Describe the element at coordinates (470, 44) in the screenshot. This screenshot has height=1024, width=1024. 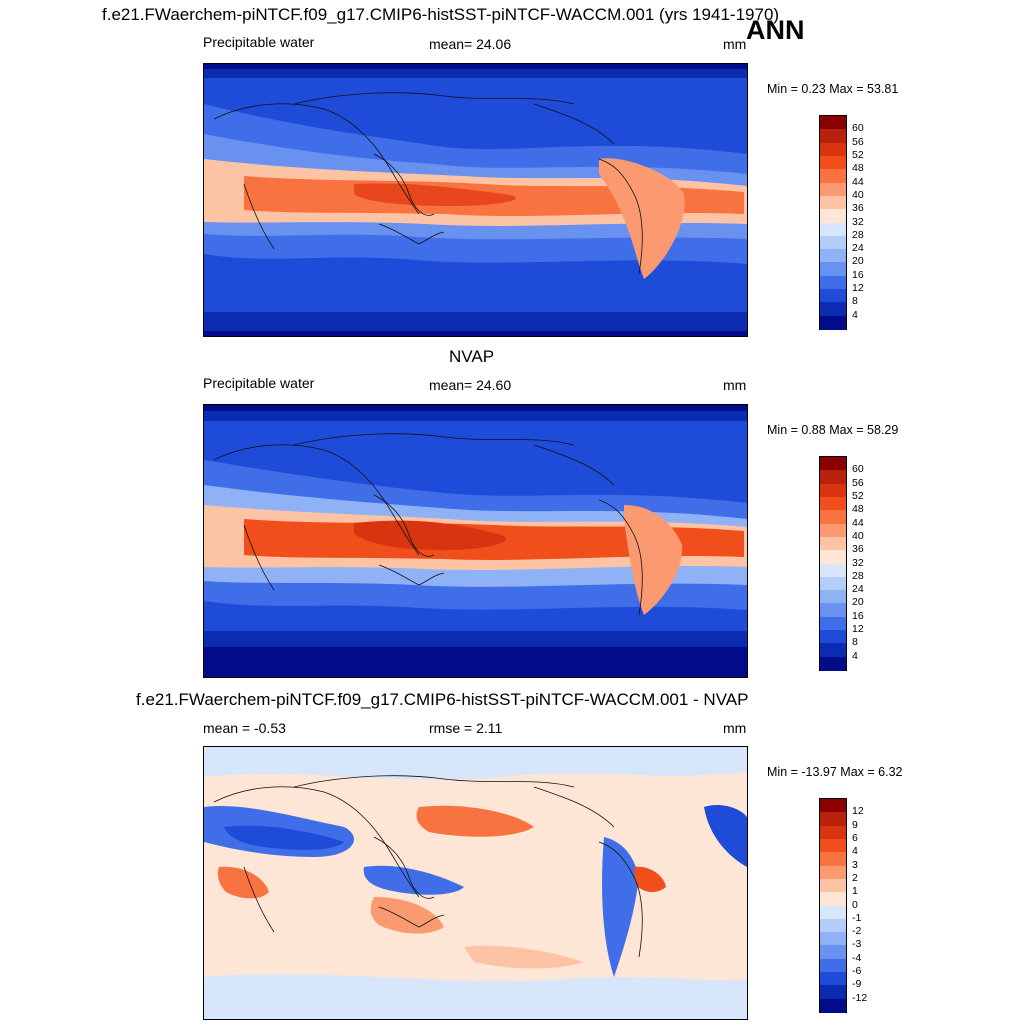
I see `panel1-mean-label: mean= 24.06` at that location.